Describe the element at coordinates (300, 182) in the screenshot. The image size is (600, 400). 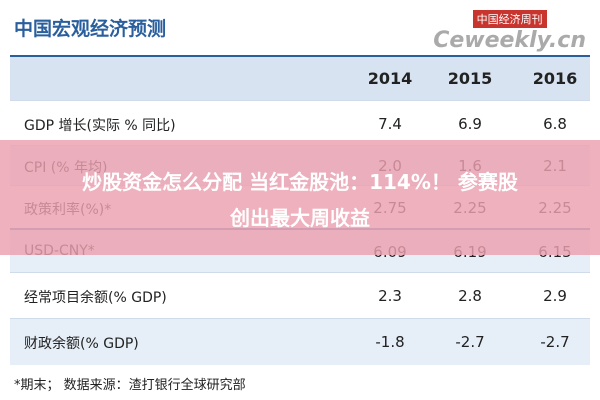
I see `overlay-line: 炒股资金怎么分配 当红金股池：114%！ 参赛股` at that location.